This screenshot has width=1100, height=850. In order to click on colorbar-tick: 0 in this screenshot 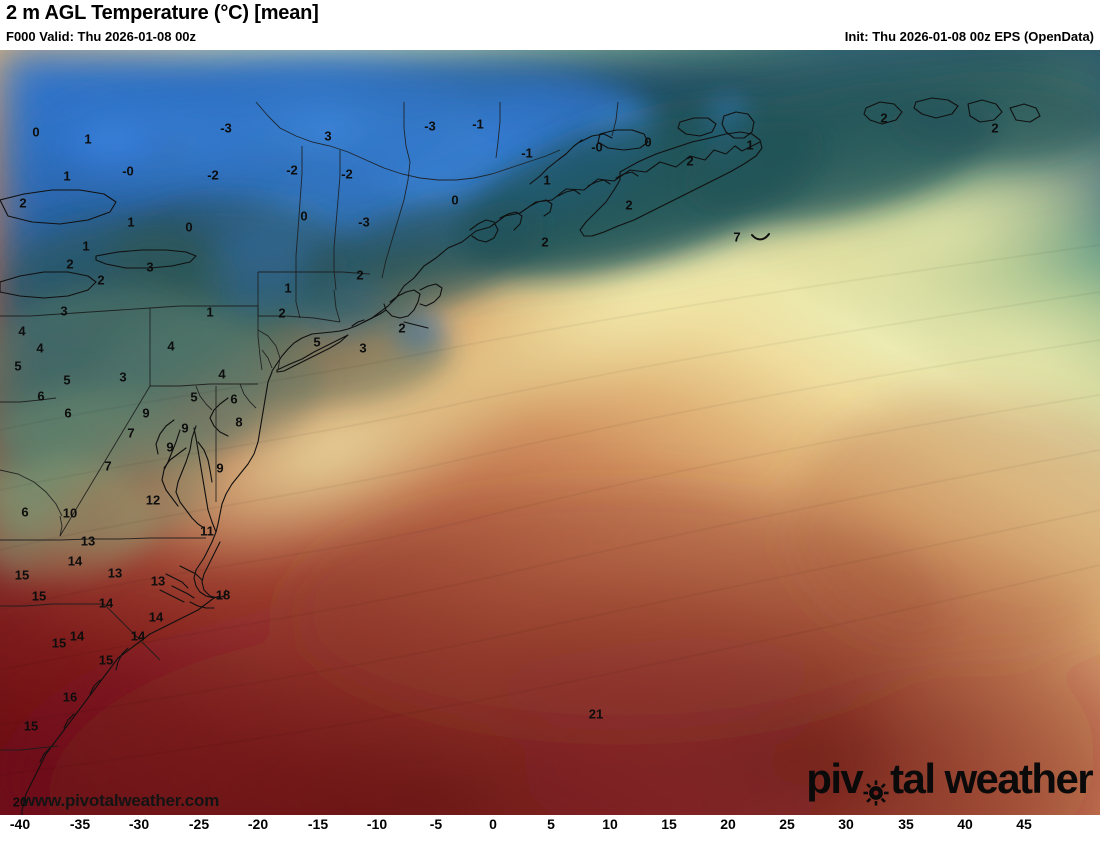, I will do `click(493, 824)`.